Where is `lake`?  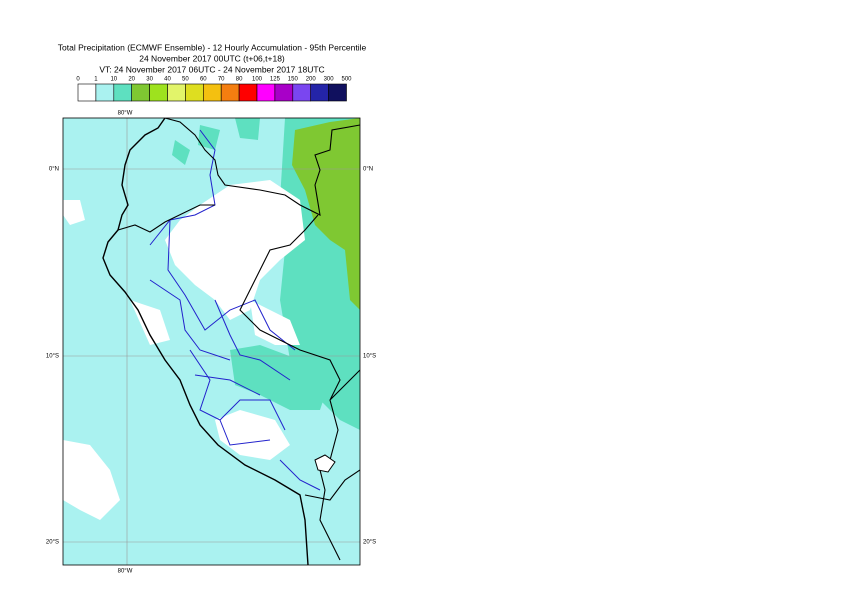
lake is located at coordinates (325, 463).